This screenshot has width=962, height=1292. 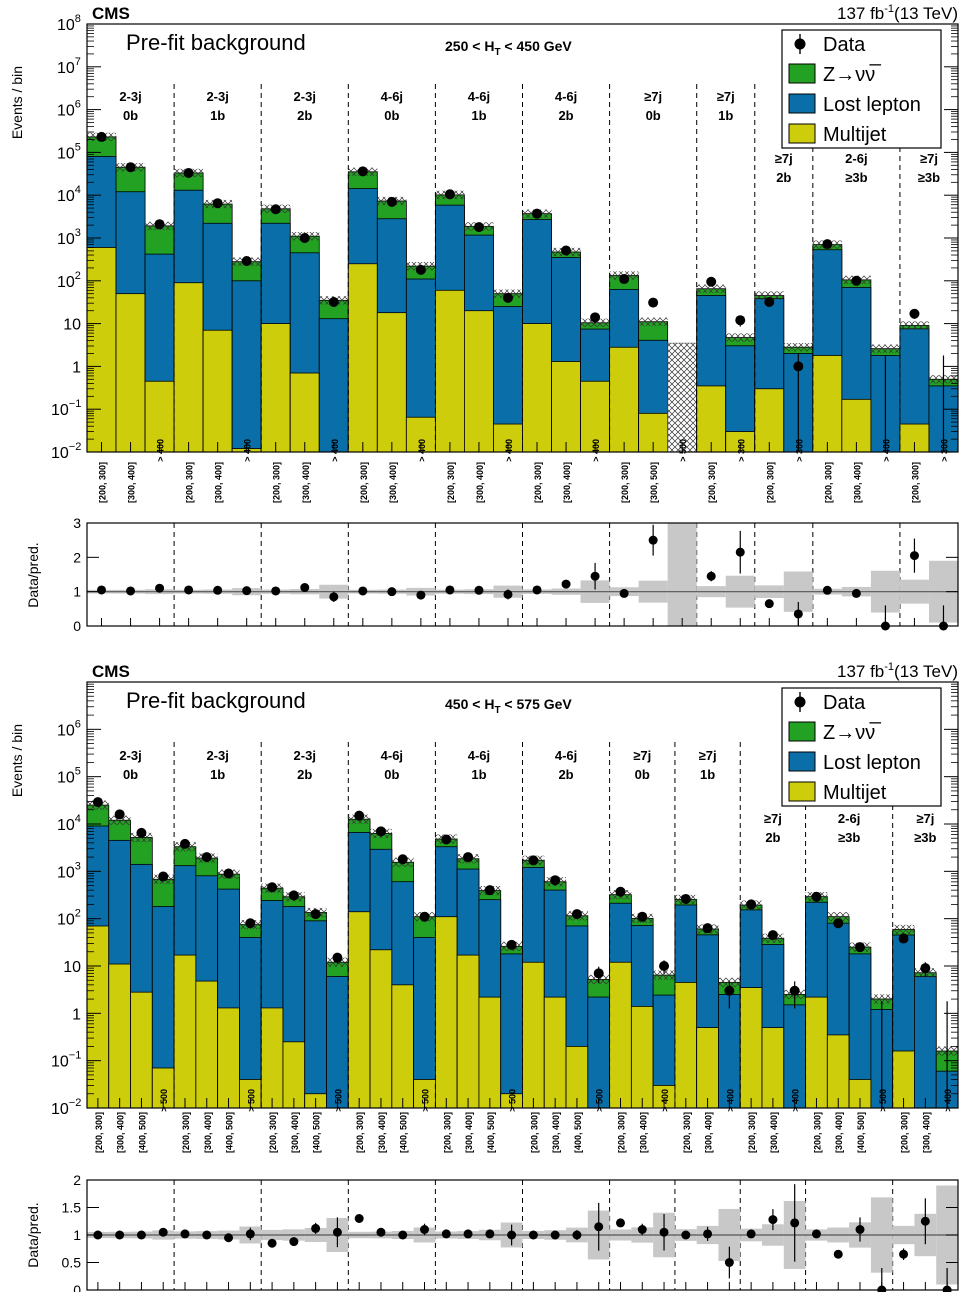 What do you see at coordinates (77, 626) in the screenshot?
I see `ratio-y-tick-label: 0` at bounding box center [77, 626].